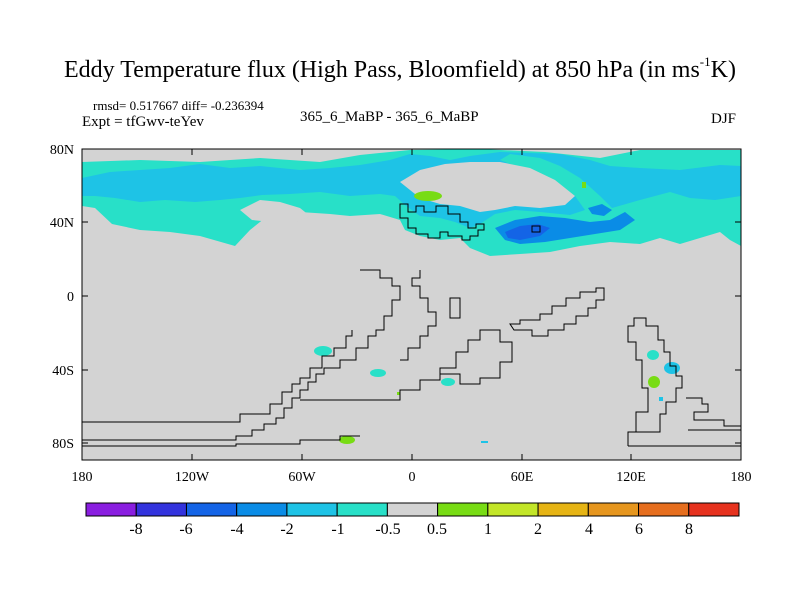  What do you see at coordinates (661, 399) in the screenshot?
I see `field-cyan-south7` at bounding box center [661, 399].